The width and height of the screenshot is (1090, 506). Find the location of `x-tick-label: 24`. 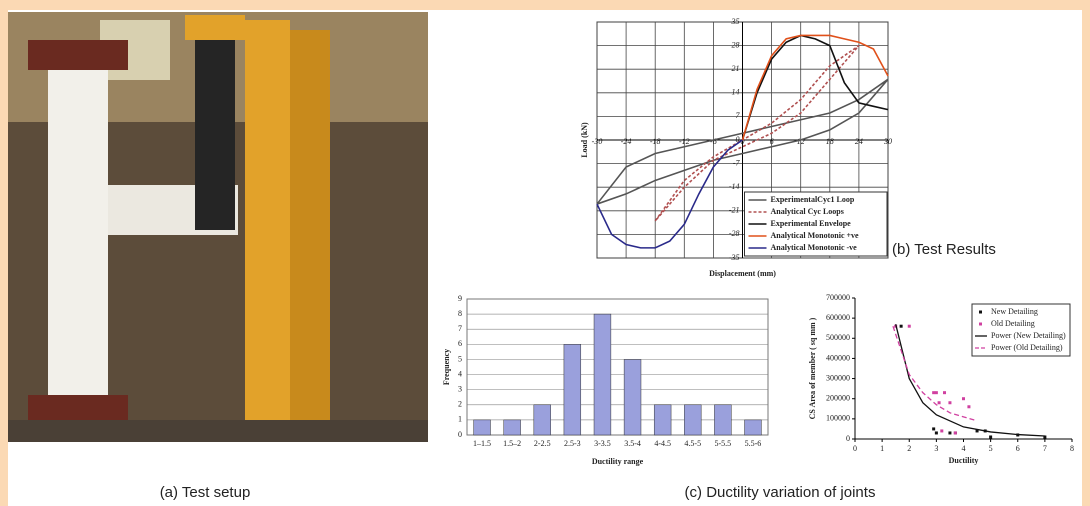

x-tick-label: 24 is located at coordinates (859, 141).